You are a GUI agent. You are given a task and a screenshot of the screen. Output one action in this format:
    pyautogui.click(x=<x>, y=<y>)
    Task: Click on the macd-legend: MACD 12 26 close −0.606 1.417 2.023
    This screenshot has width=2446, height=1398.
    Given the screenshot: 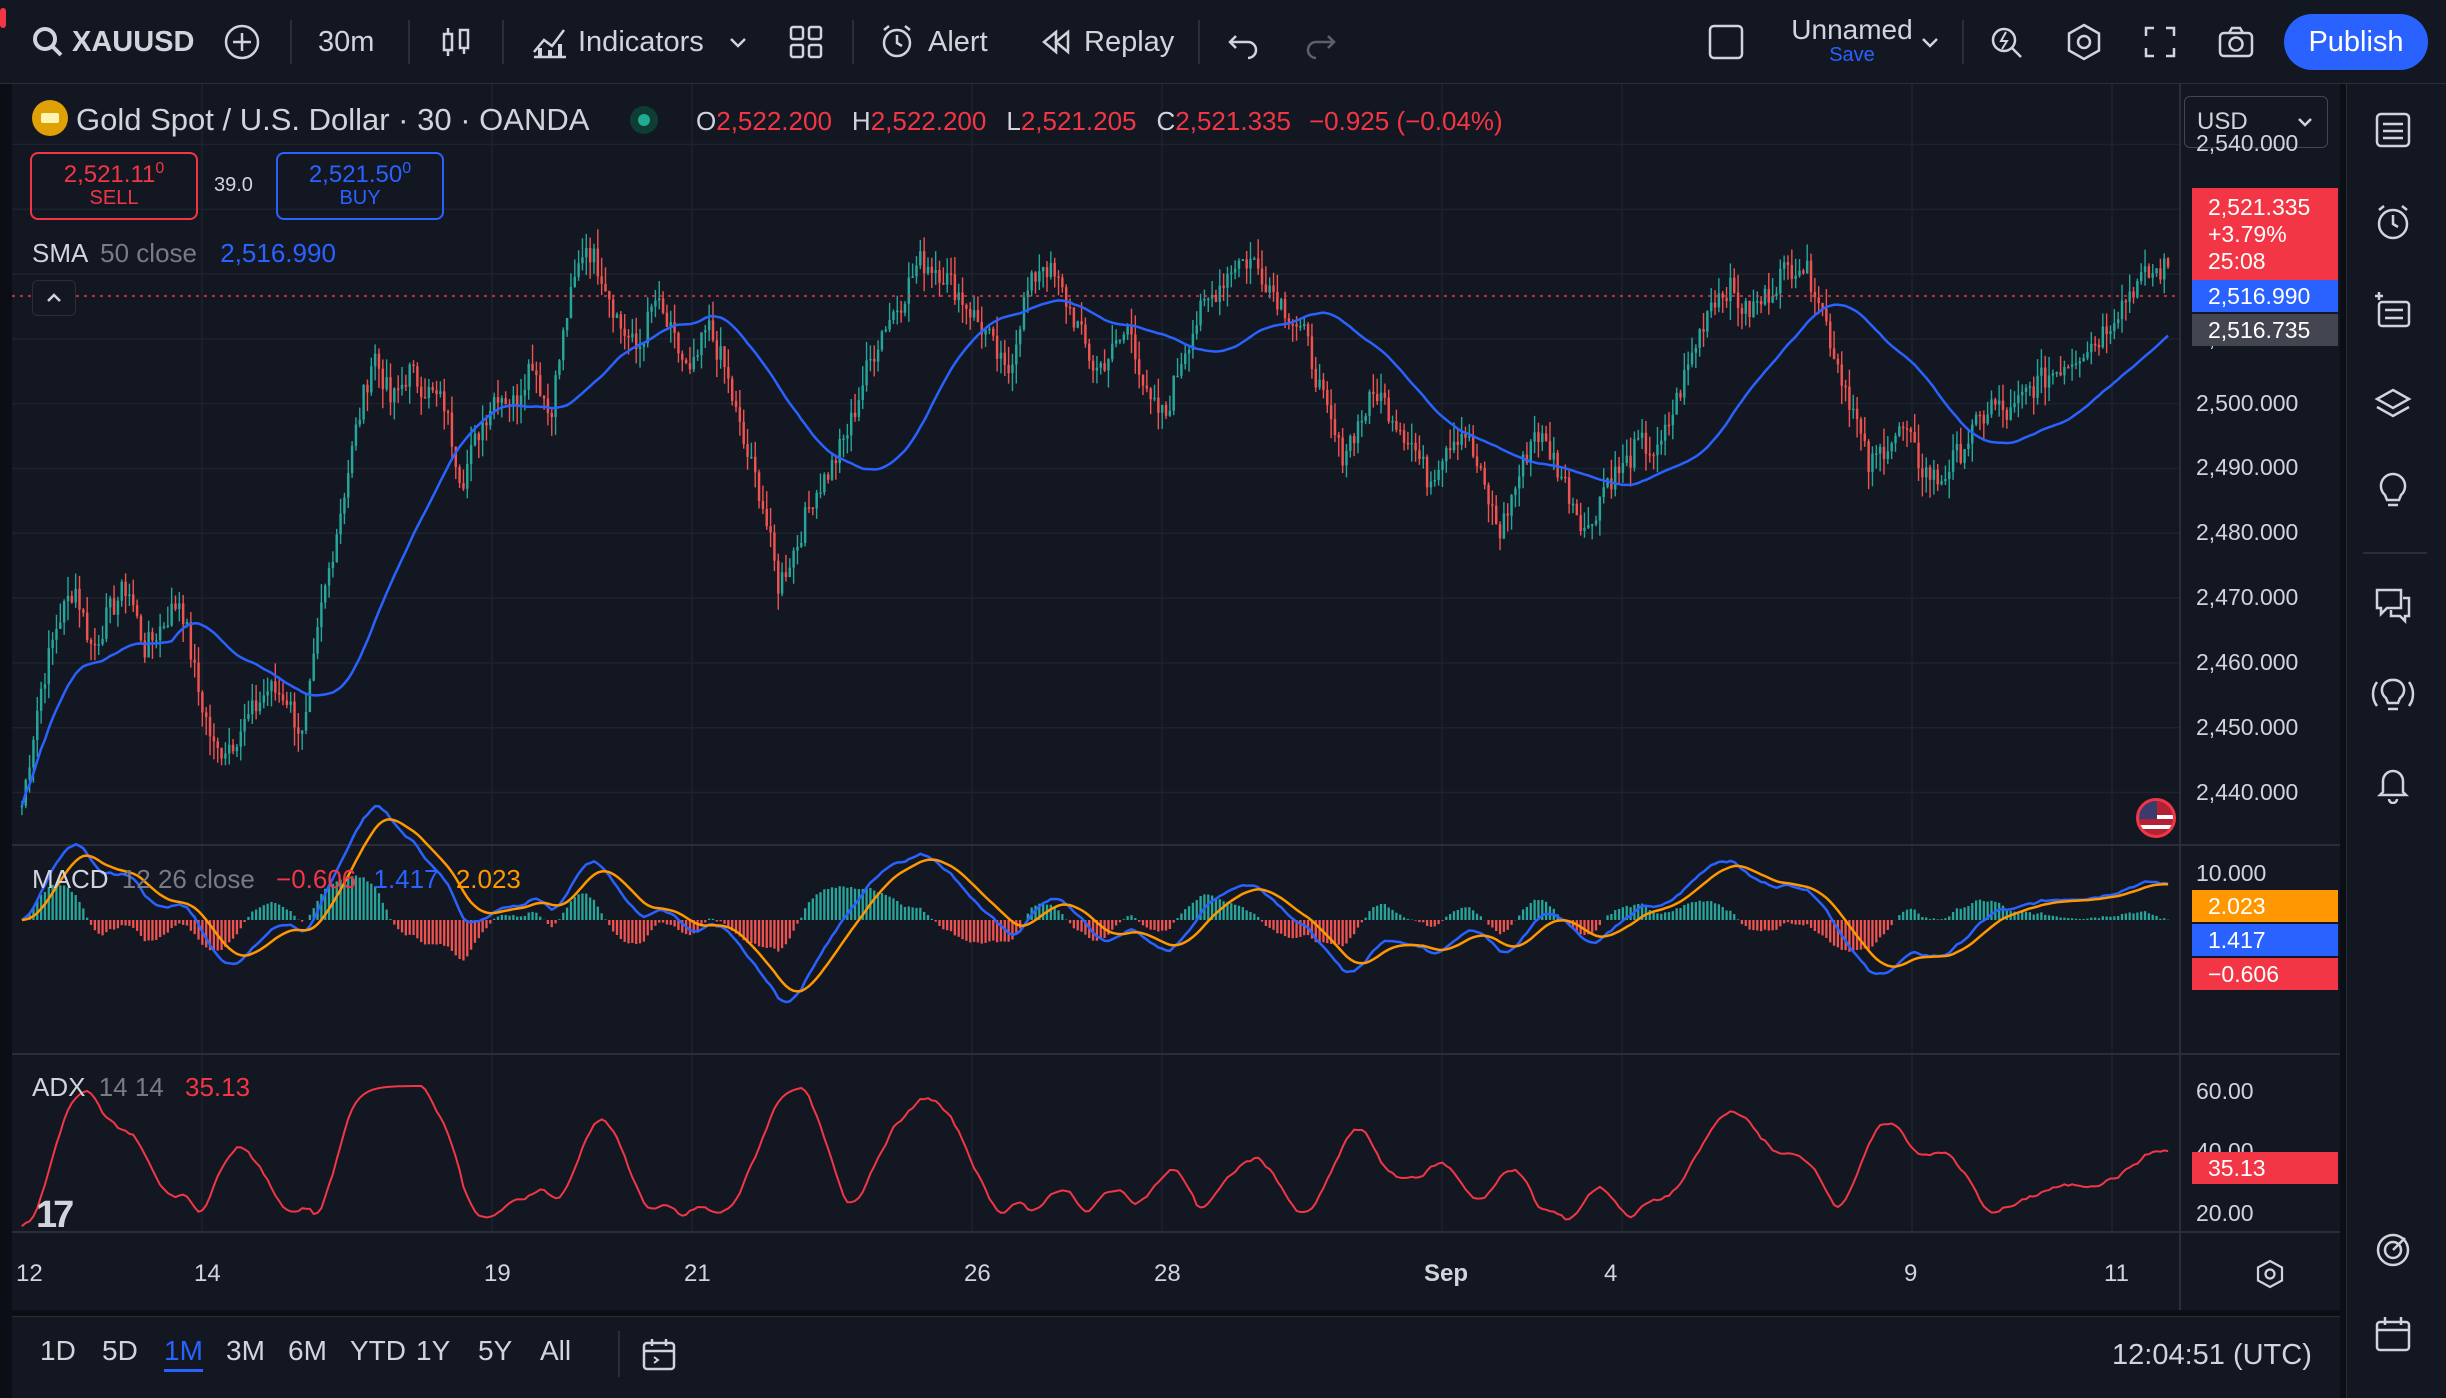 What is the action you would take?
    pyautogui.click(x=276, y=879)
    